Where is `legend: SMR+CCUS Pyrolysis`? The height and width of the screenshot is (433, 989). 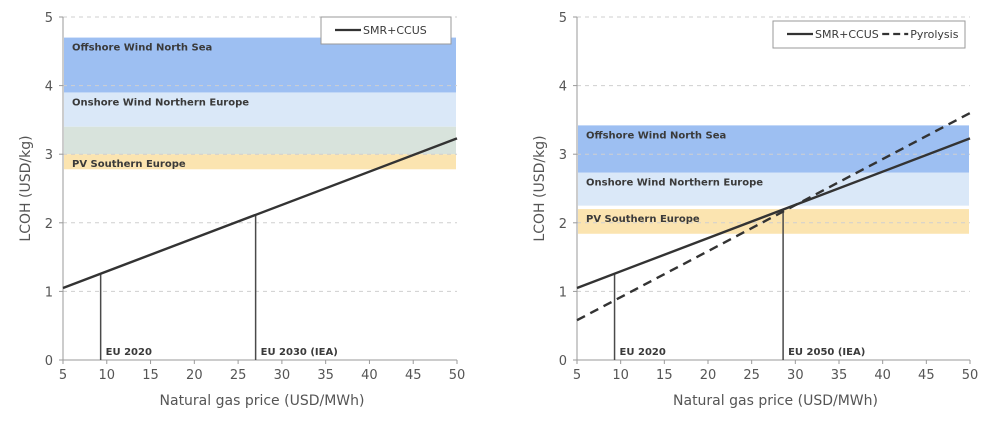
legend: SMR+CCUS Pyrolysis is located at coordinates (869, 34).